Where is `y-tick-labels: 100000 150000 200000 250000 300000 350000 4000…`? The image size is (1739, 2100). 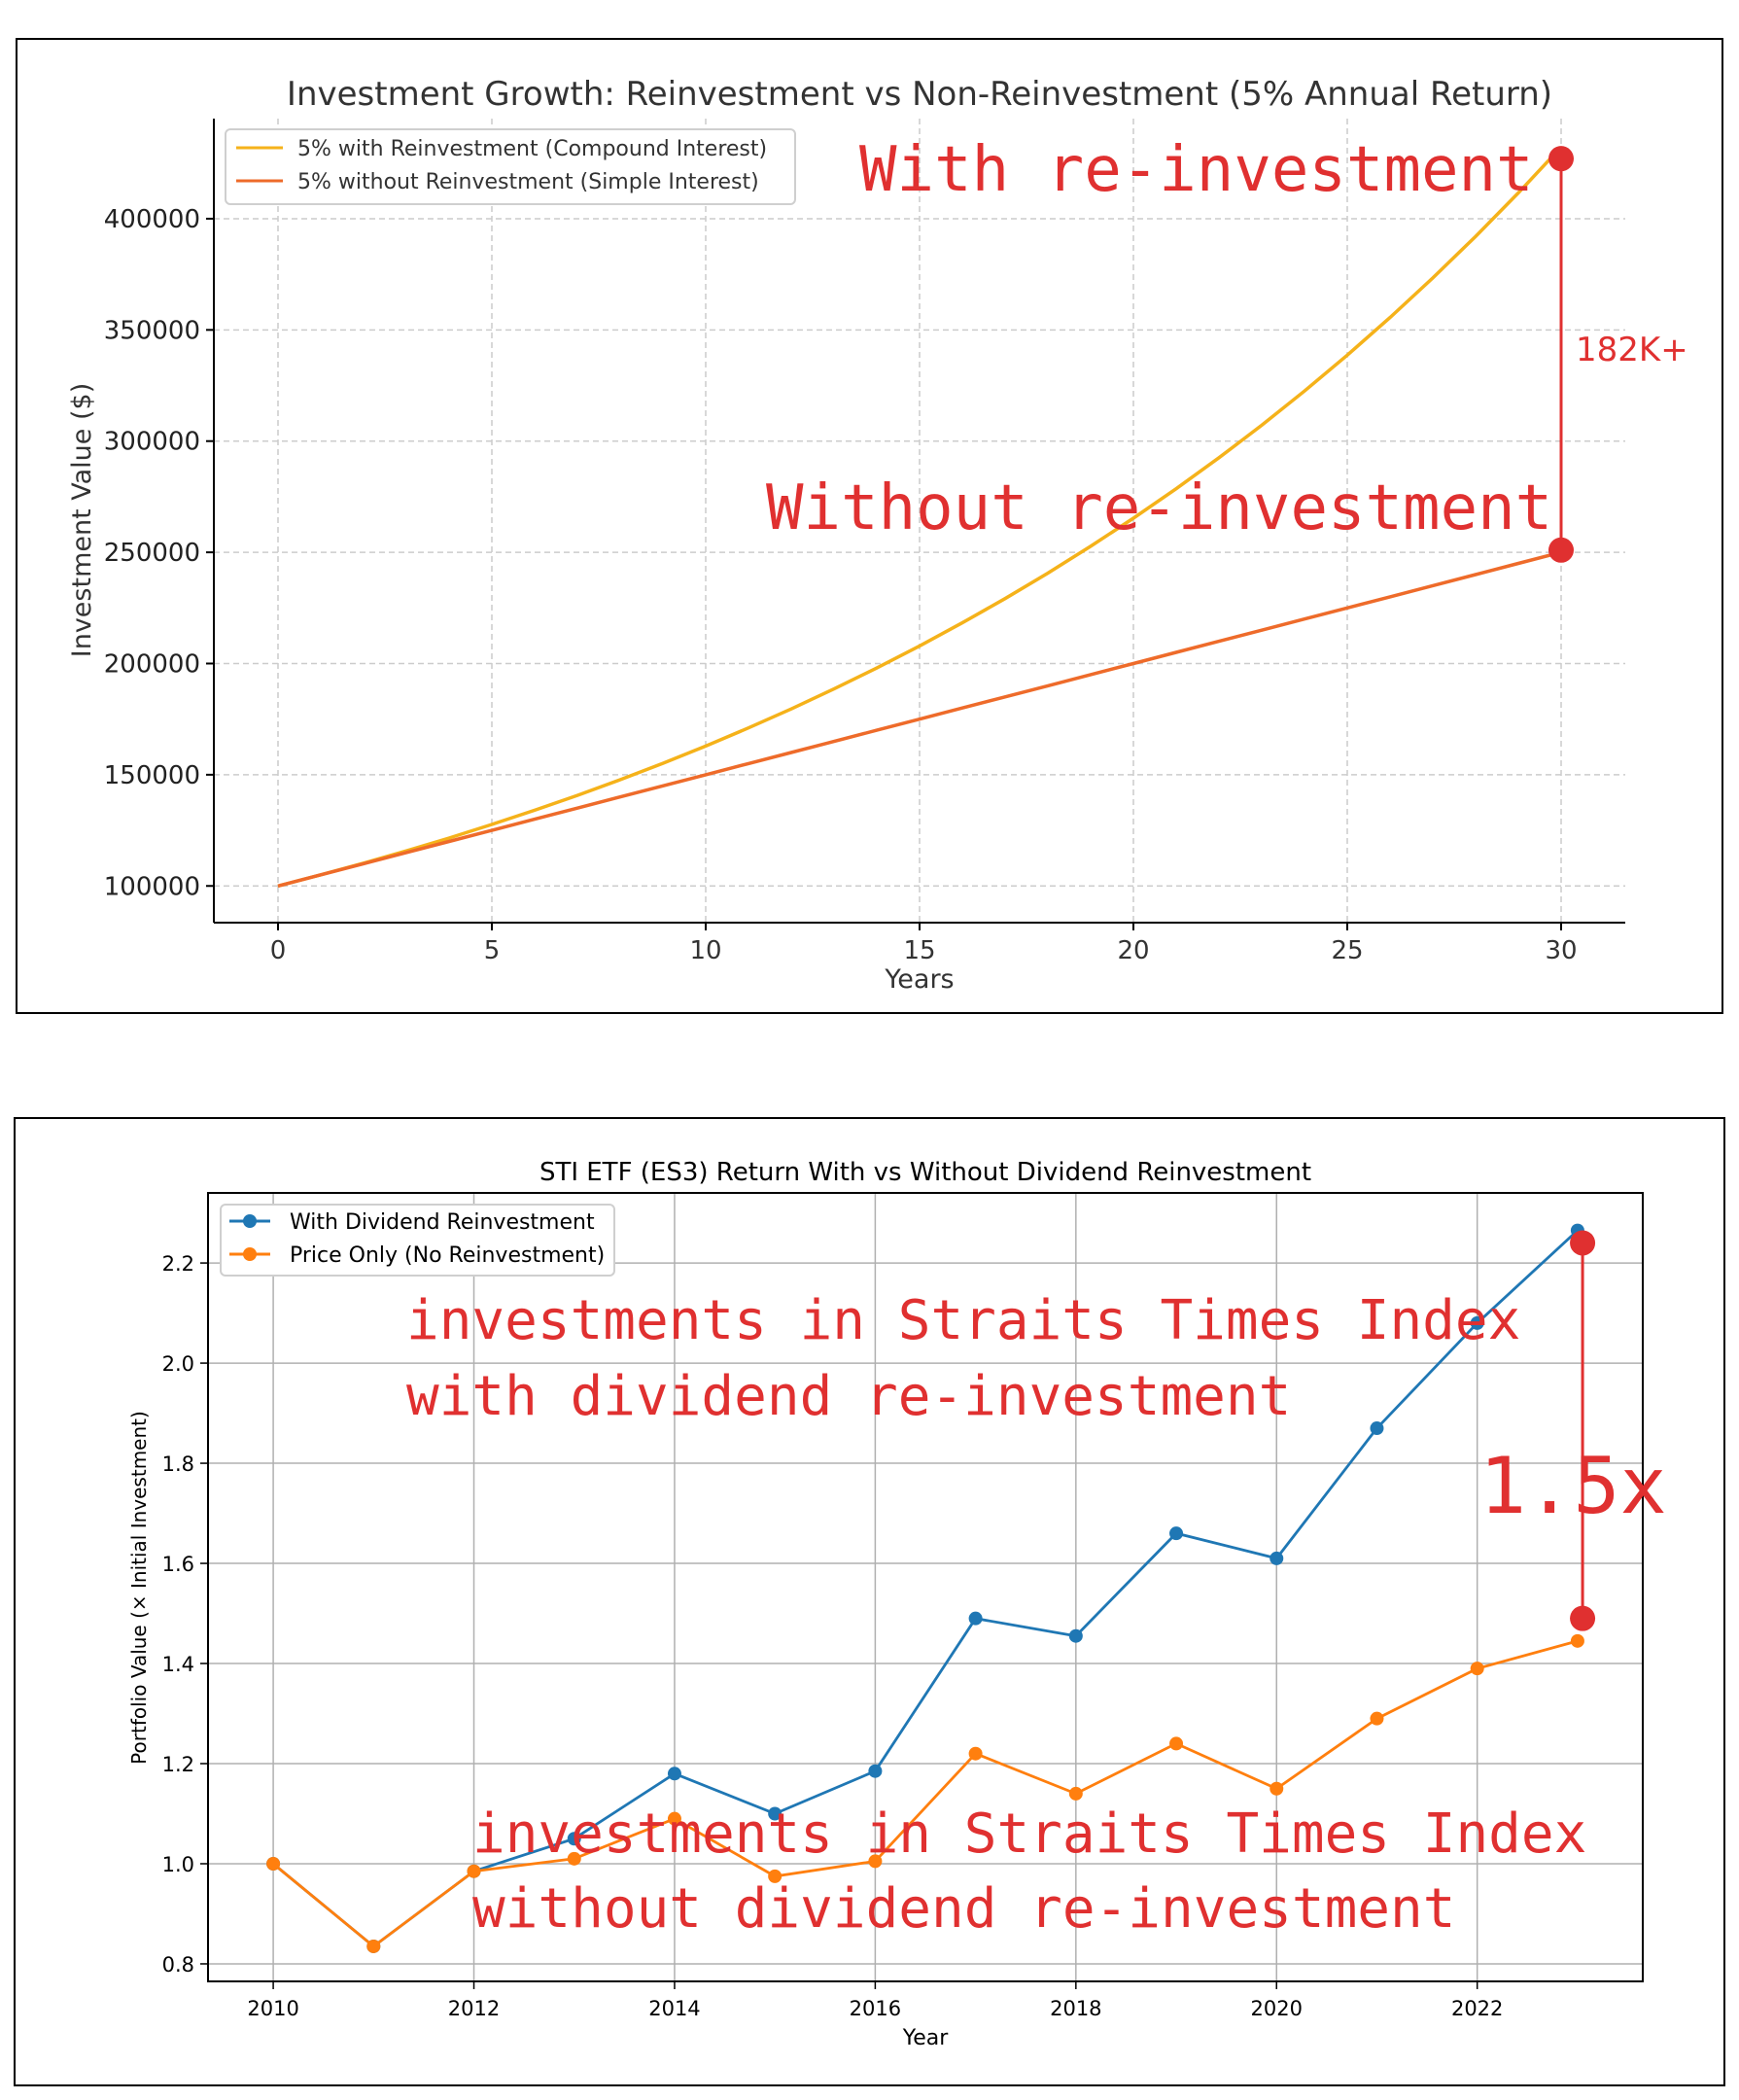 y-tick-labels: 100000 150000 200000 250000 300000 350000 4000… is located at coordinates (159, 553).